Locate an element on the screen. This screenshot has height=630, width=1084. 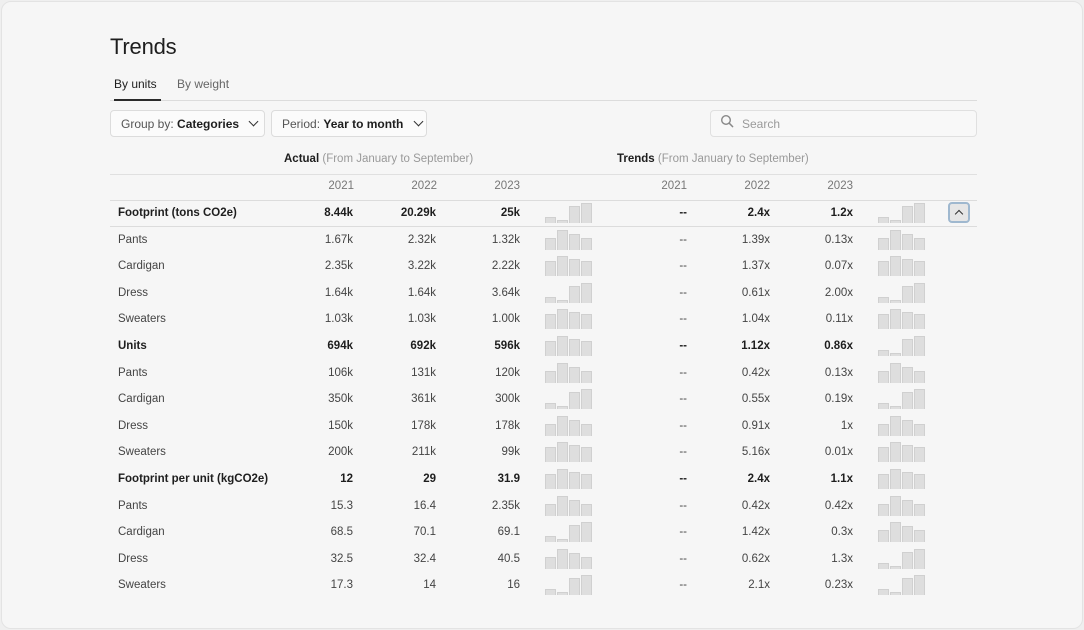
table-row: Dress 150k 178k 178k -- 0.91x 1x is located at coordinates (543, 426).